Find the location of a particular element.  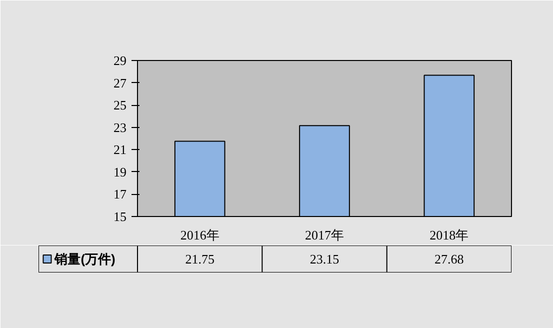

y-tick-label: 17 is located at coordinates (120, 194).